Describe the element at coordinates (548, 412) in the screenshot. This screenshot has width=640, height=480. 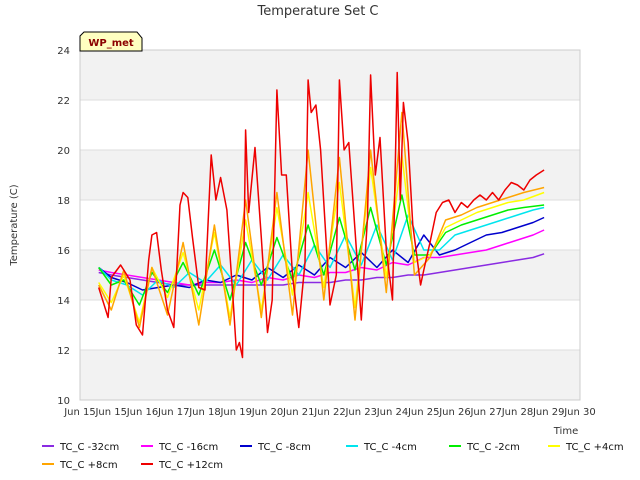
I see `x-tick-label: Jun 29` at that location.